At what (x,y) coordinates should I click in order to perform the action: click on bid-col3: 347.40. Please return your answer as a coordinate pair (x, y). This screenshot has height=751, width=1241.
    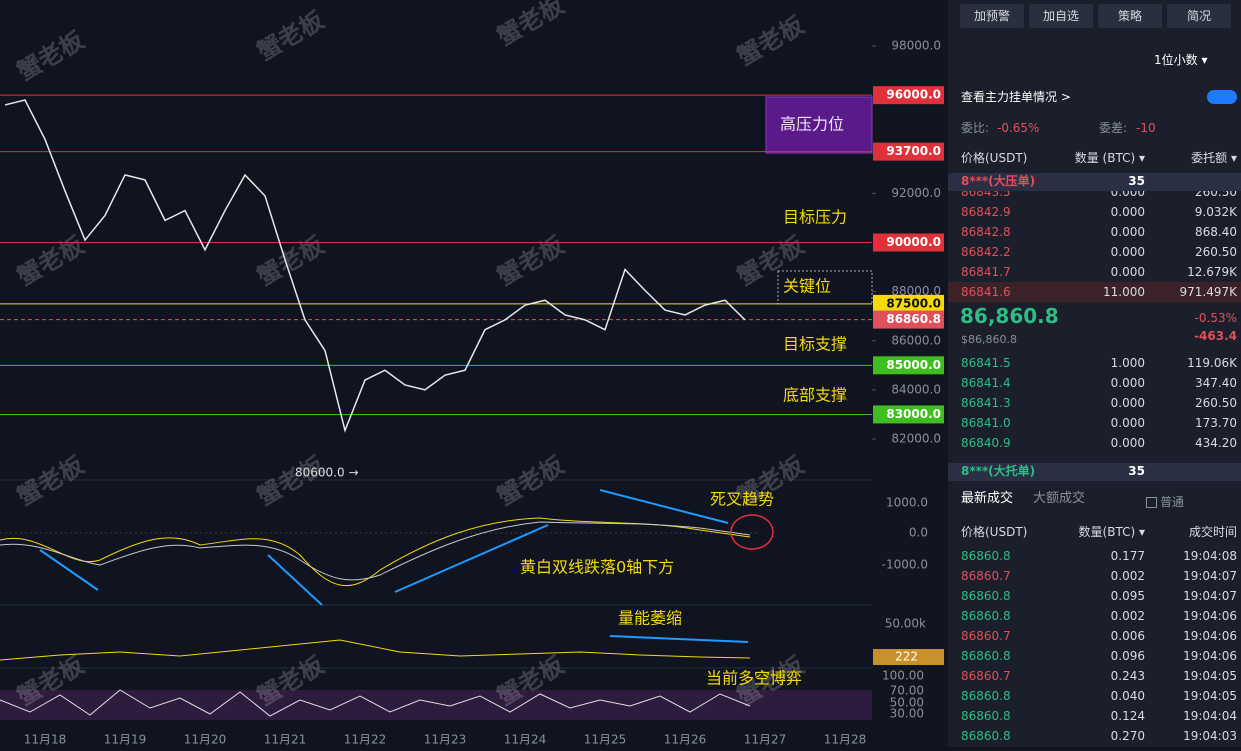
    Looking at the image, I should click on (1216, 383).